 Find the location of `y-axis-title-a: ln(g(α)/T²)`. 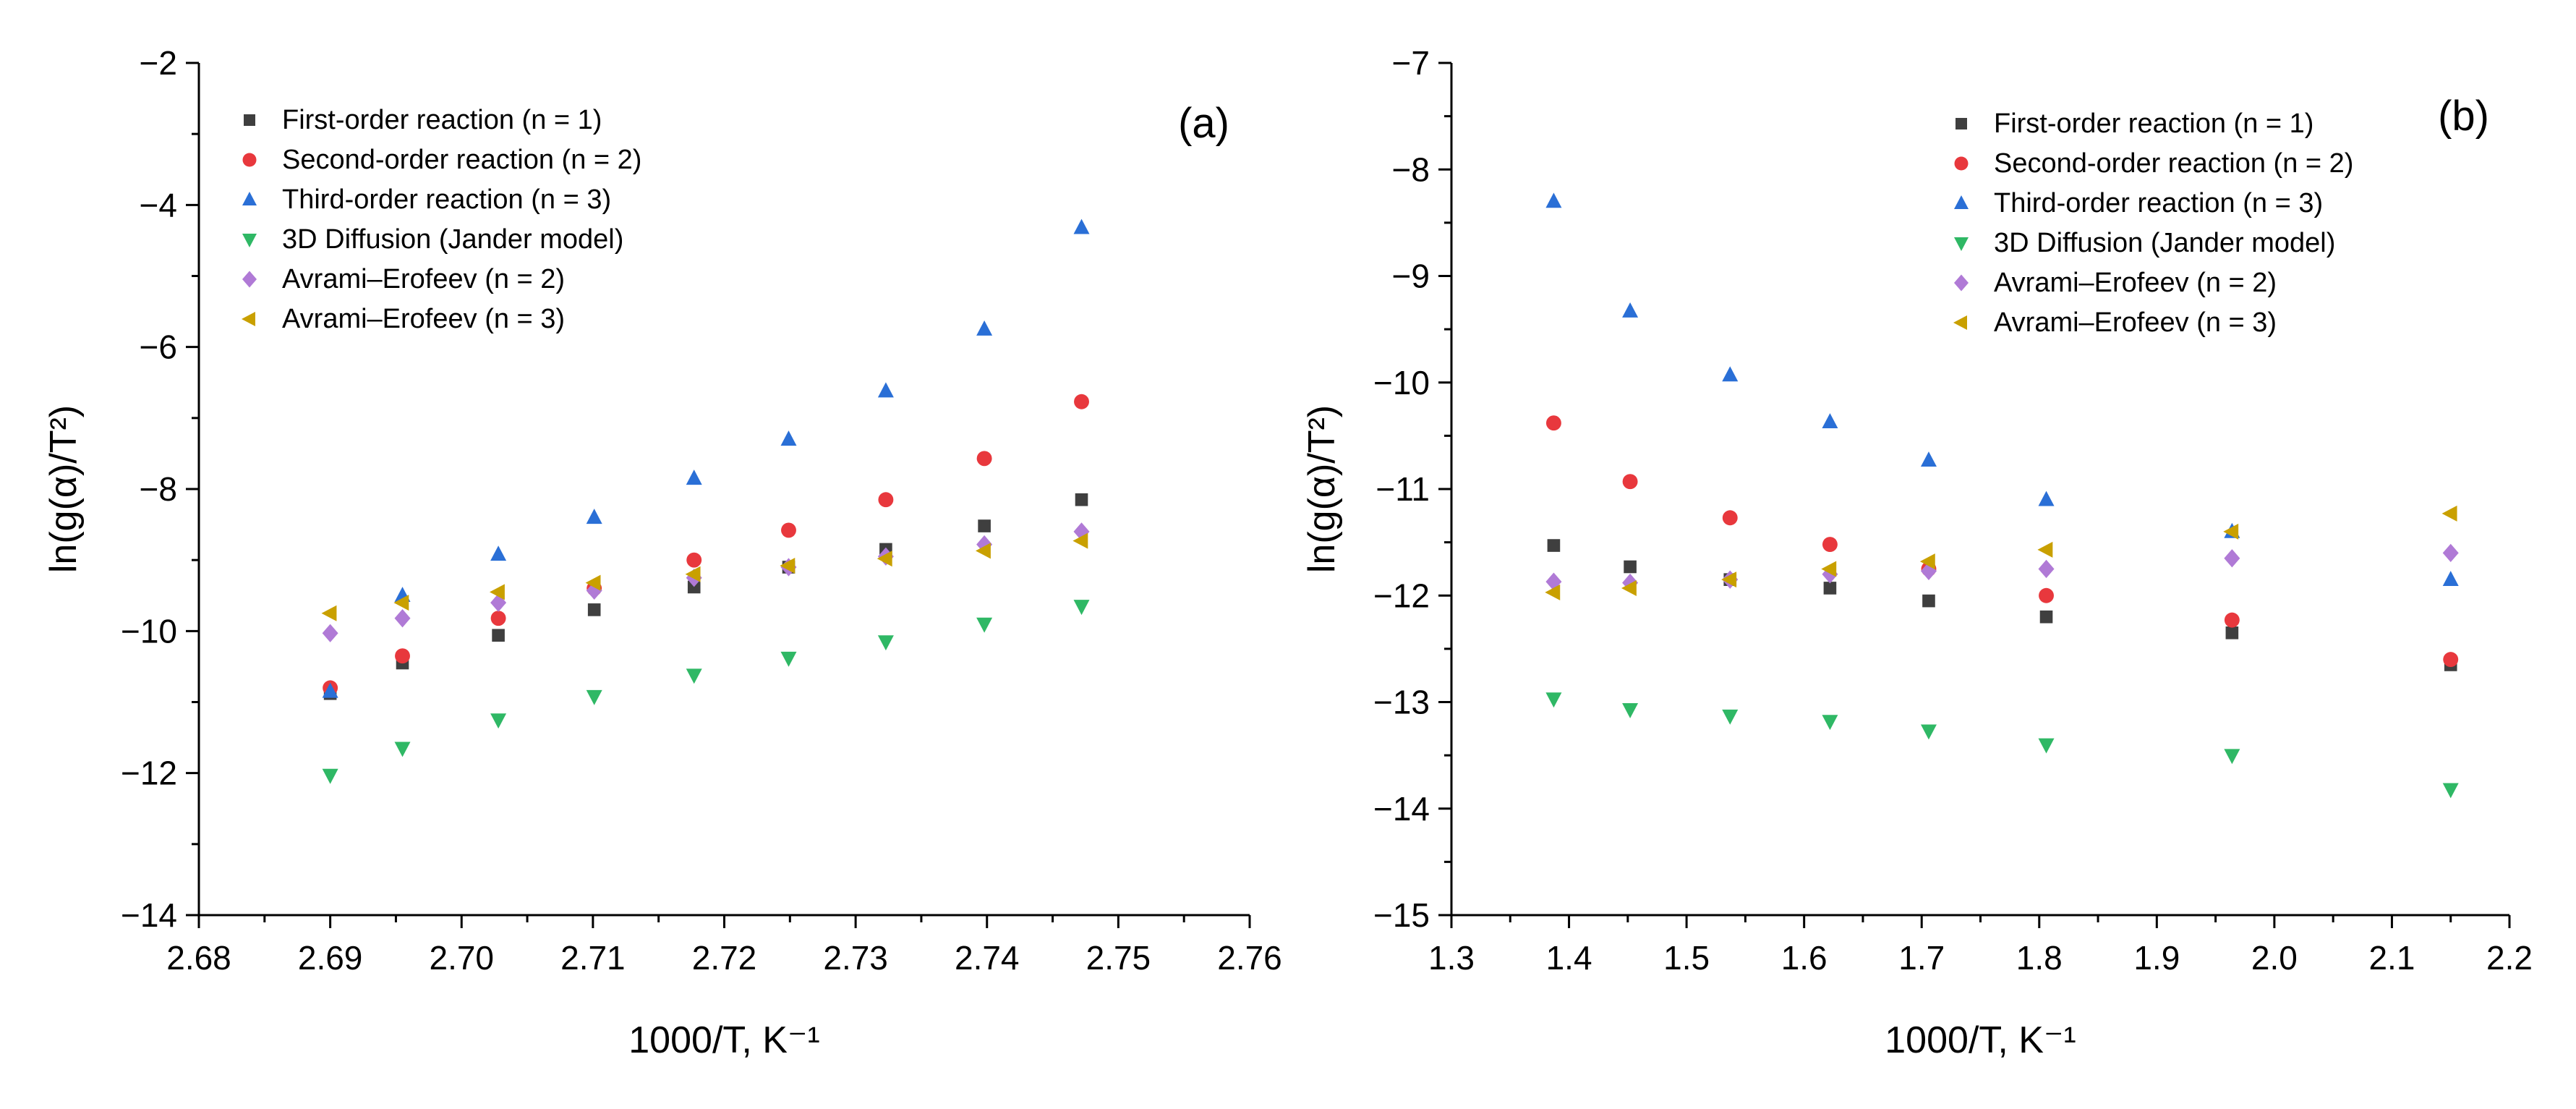

y-axis-title-a: ln(g(α)/T²) is located at coordinates (64, 489).